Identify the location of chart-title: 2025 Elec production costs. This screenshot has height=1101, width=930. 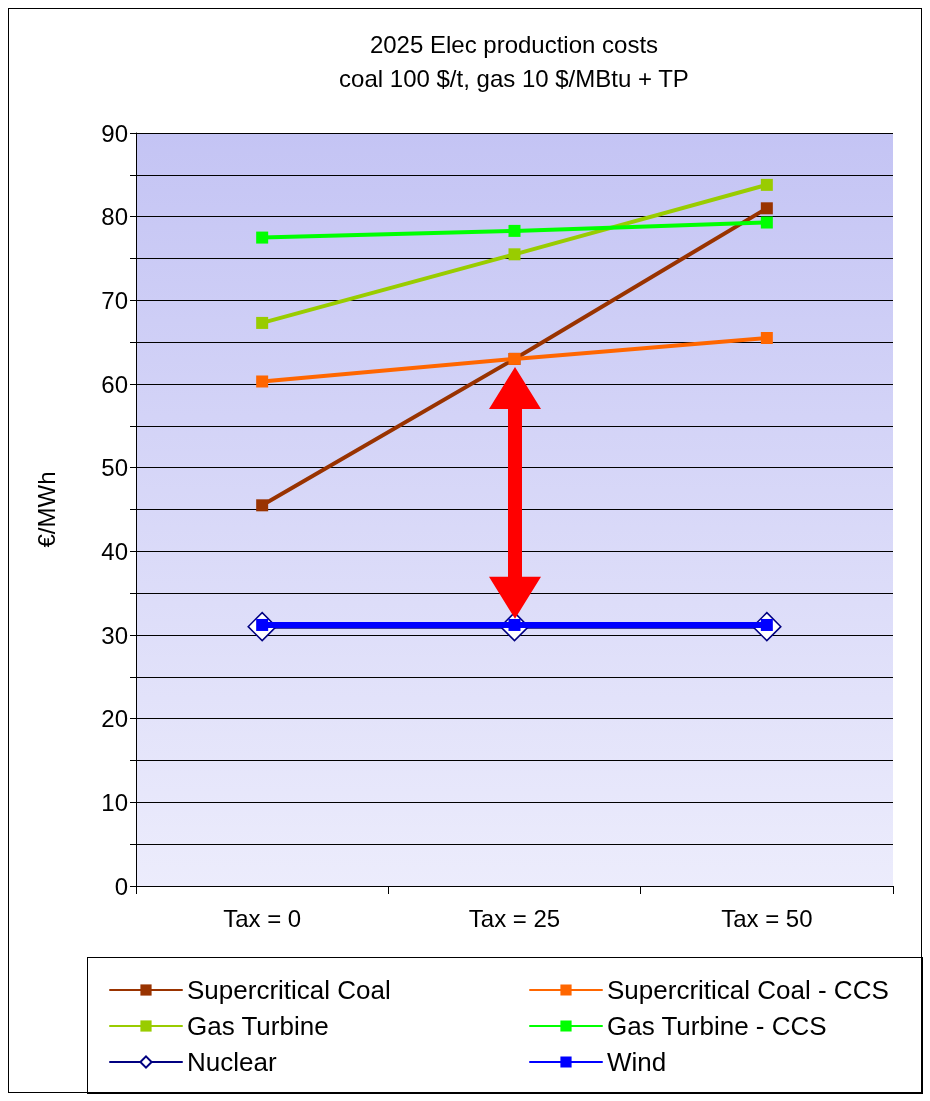
(514, 44).